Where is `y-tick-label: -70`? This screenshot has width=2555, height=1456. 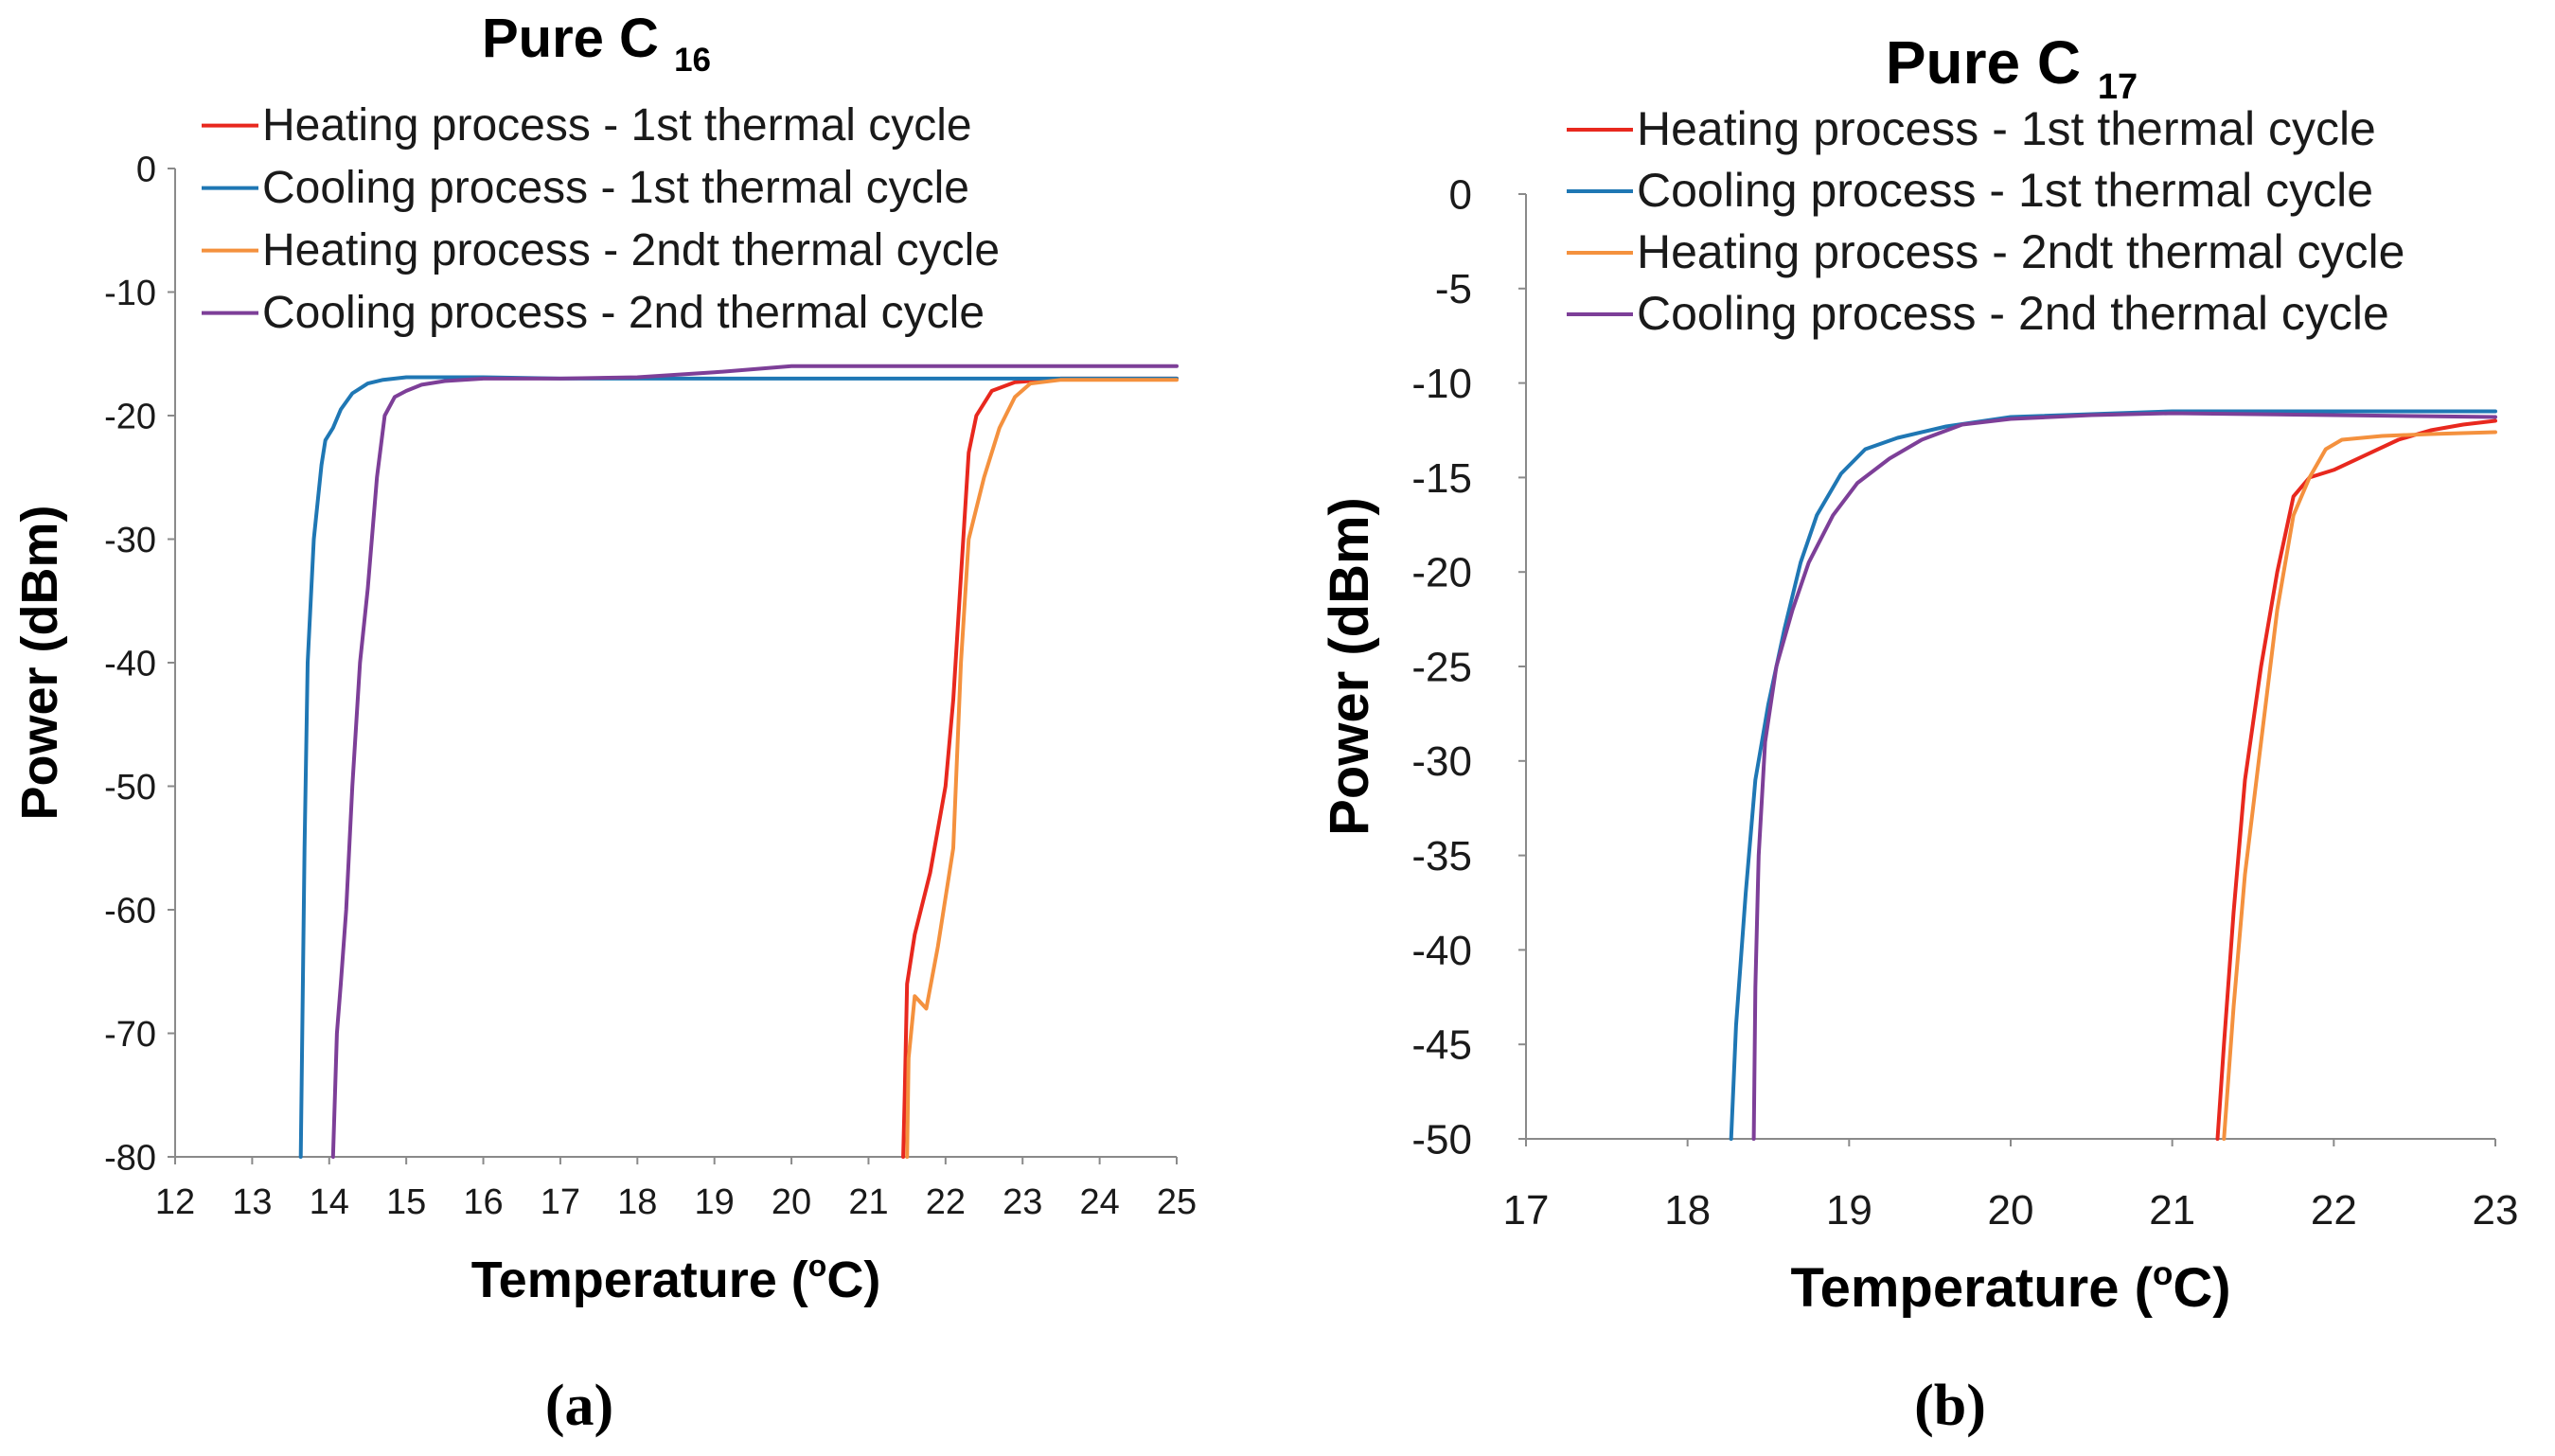 y-tick-label: -70 is located at coordinates (130, 1035).